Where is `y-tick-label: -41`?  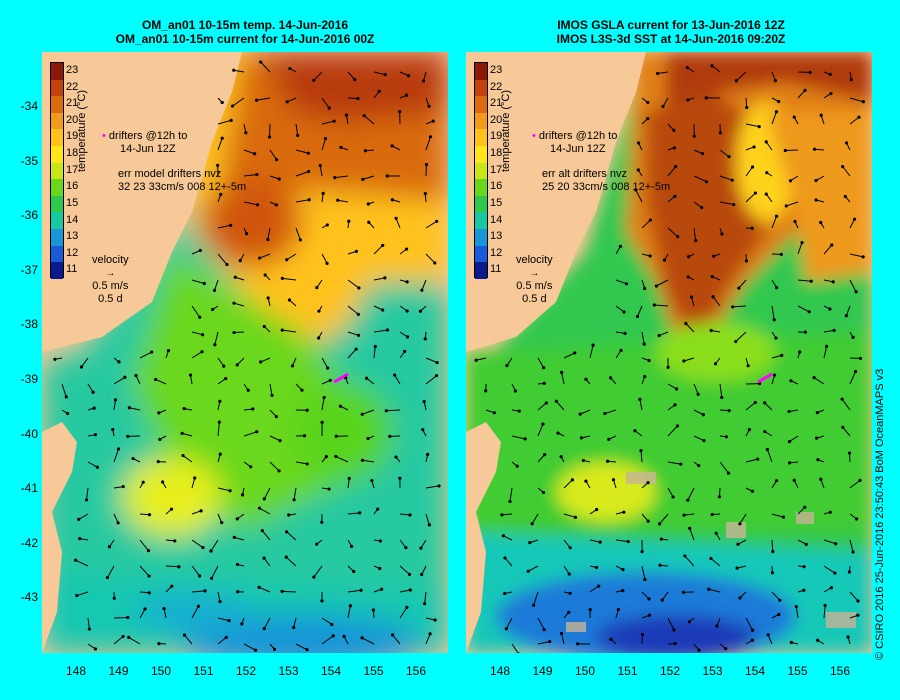 y-tick-label: -41 is located at coordinates (29, 488).